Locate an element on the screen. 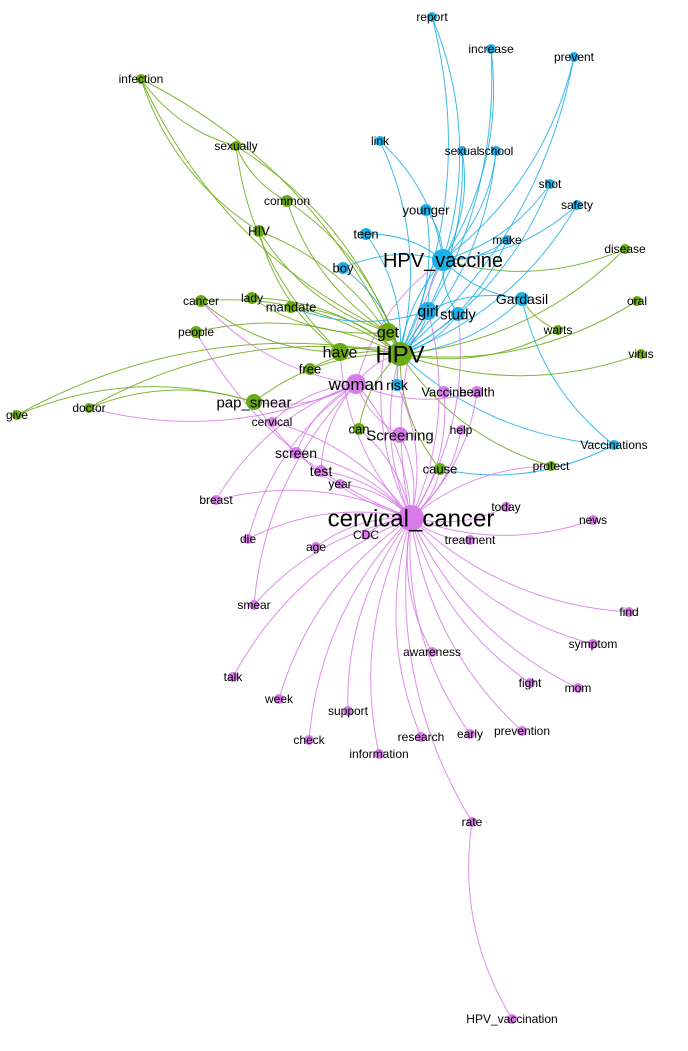 The height and width of the screenshot is (1051, 688). node-cervical is located at coordinates (272, 422).